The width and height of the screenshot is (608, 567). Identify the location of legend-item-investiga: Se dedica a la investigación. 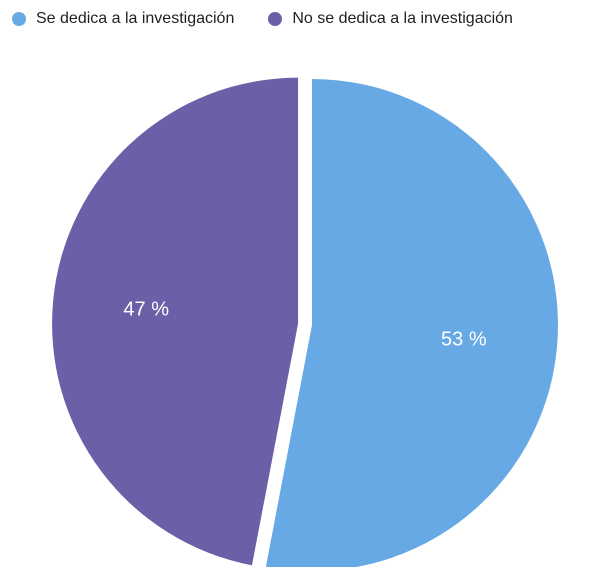
(123, 19).